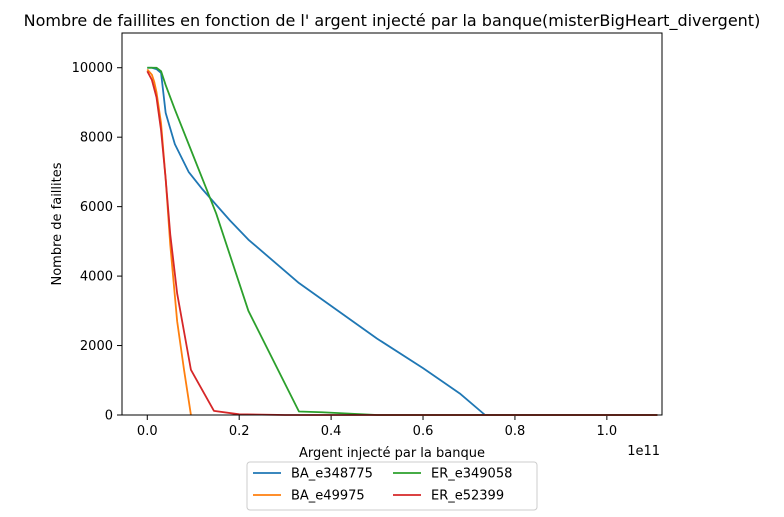 This screenshot has width=784, height=517. Describe the element at coordinates (607, 431) in the screenshot. I see `x-tick-label: 1.0` at that location.